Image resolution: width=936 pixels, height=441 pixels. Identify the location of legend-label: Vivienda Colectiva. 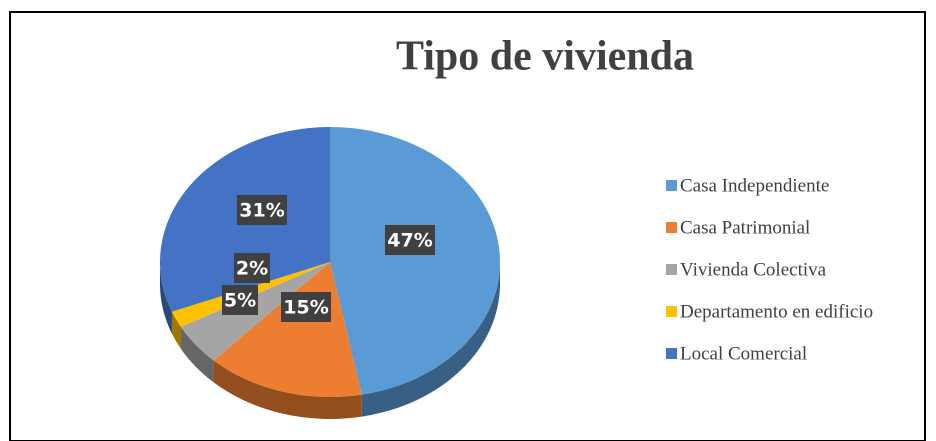
(753, 269).